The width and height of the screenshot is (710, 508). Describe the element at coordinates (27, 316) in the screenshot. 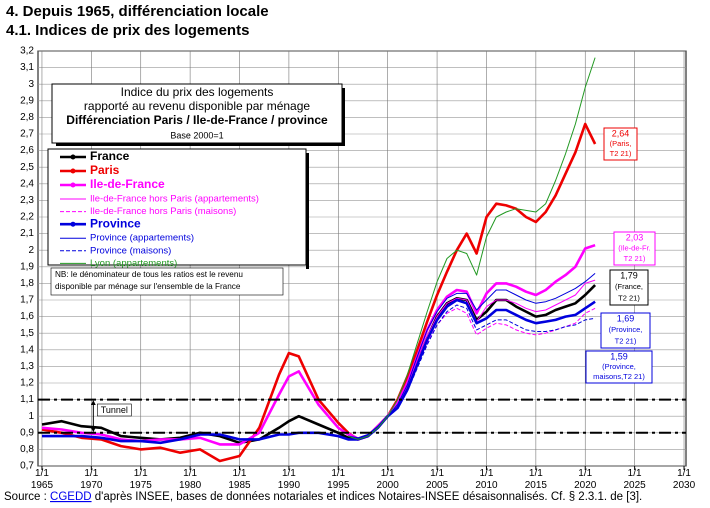

I see `y-tick-label: 1,6` at that location.